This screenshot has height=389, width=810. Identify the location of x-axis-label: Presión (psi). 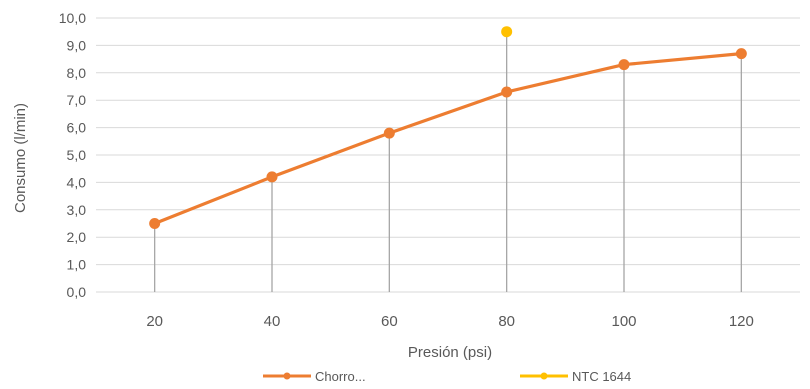
(450, 352).